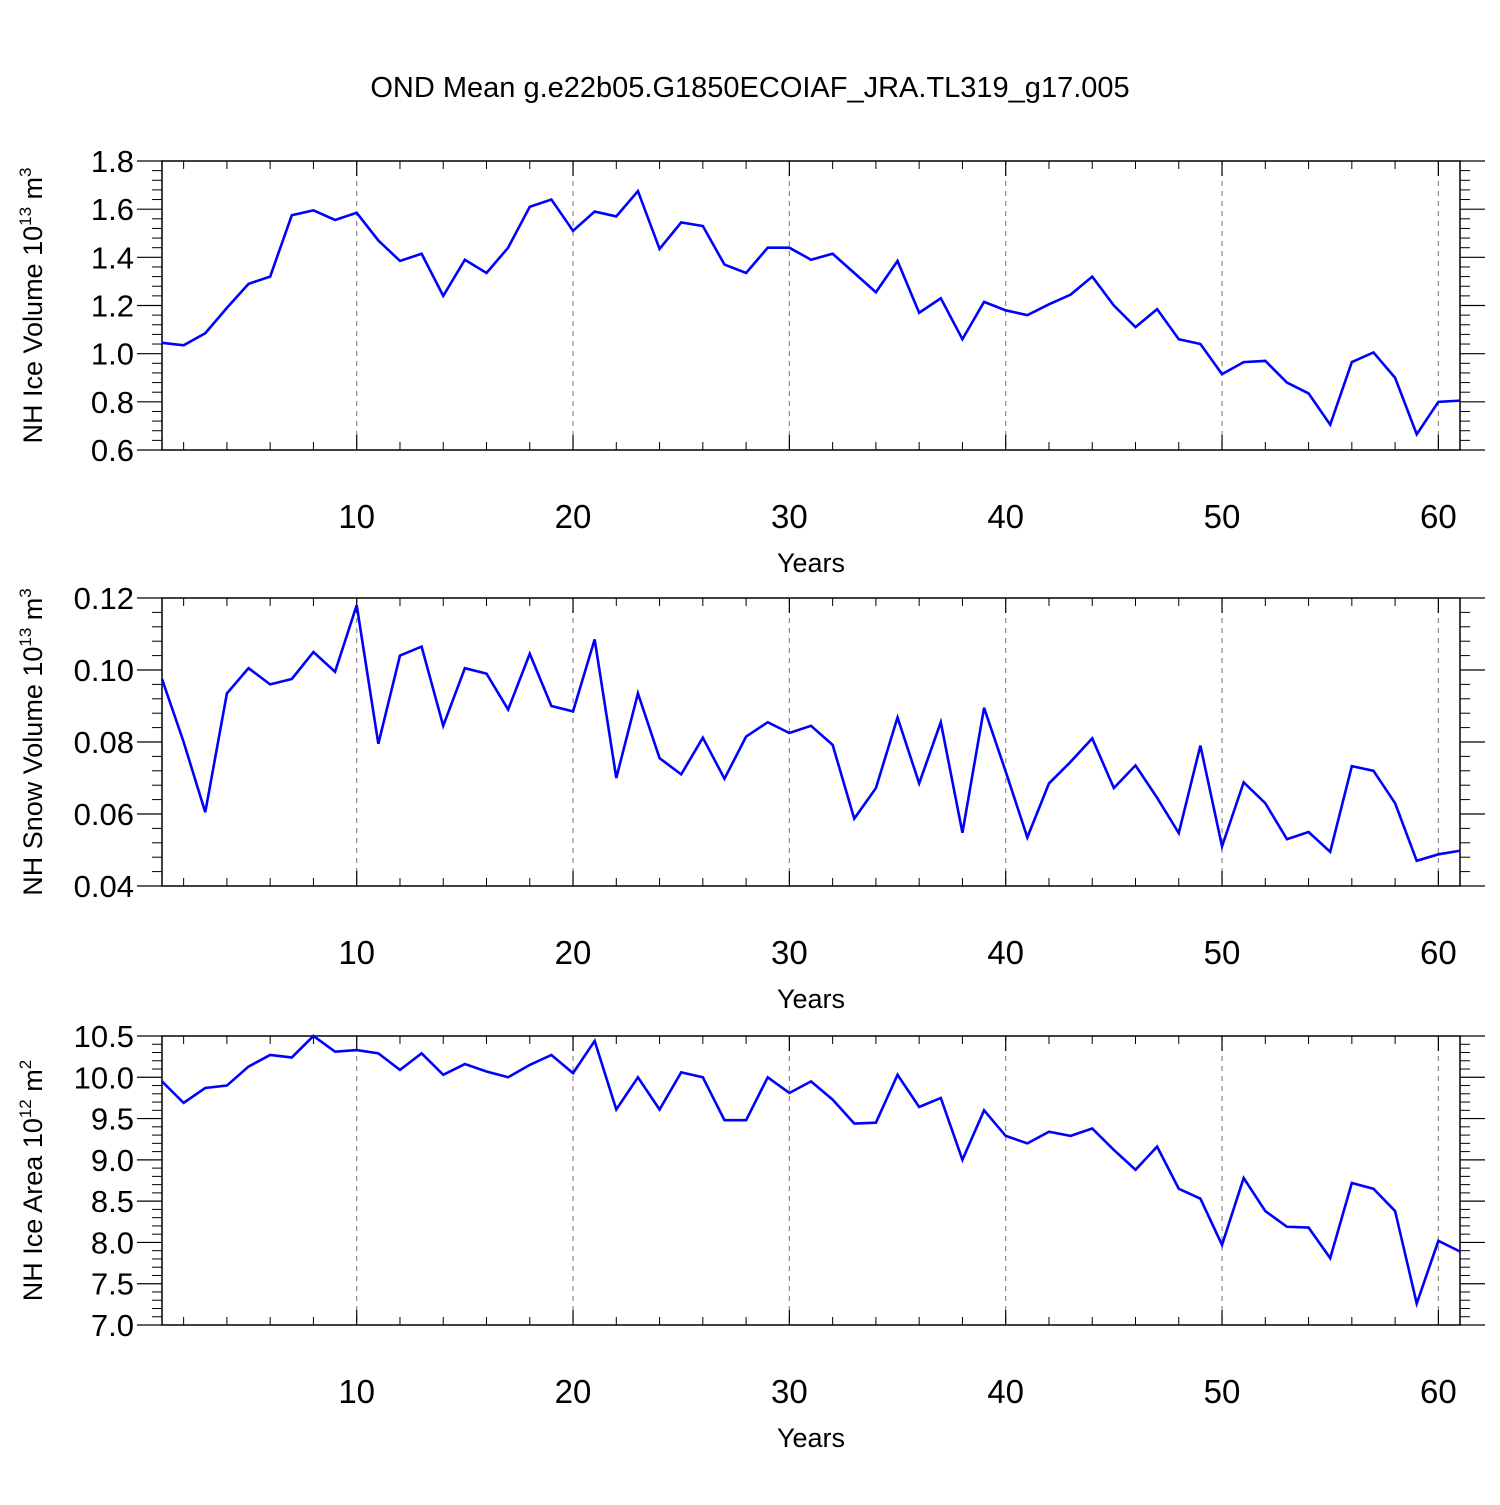  Describe the element at coordinates (112, 306) in the screenshot. I see `y-tick-label: 1.2` at that location.